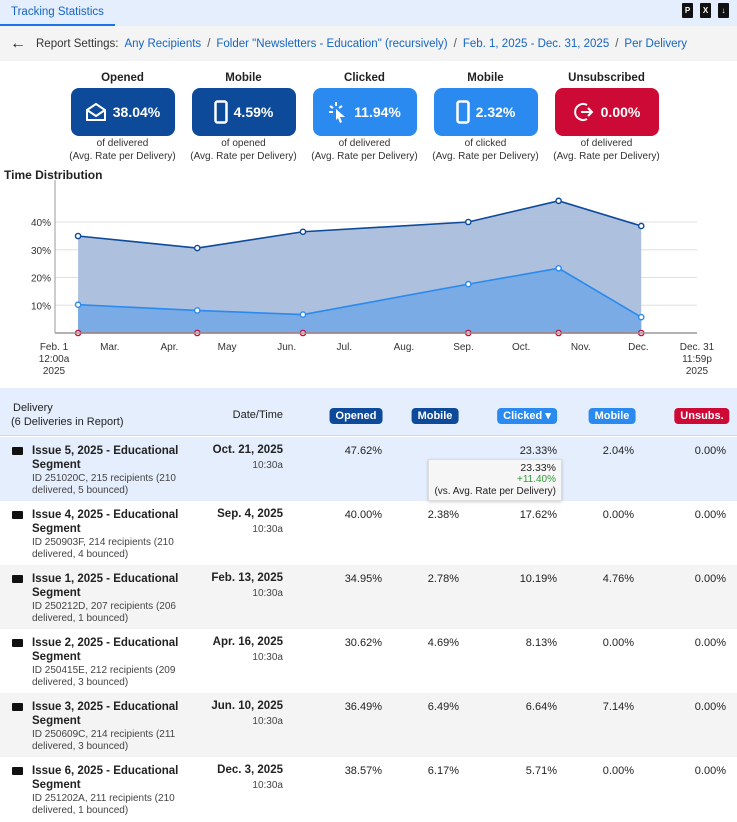  What do you see at coordinates (363, 707) in the screenshot?
I see `value-opened: 36.49%` at bounding box center [363, 707].